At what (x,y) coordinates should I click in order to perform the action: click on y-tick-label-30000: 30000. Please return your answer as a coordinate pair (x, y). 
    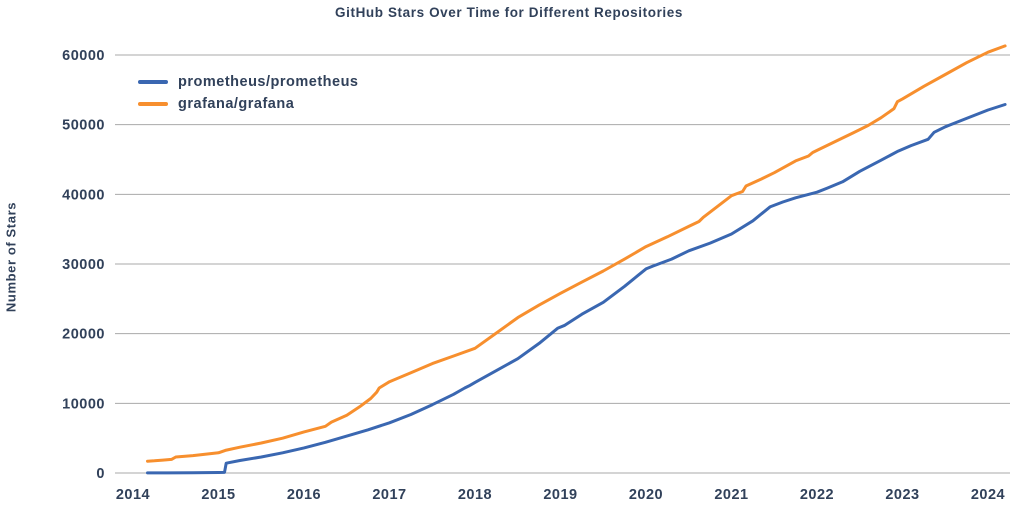
    Looking at the image, I should click on (83, 265).